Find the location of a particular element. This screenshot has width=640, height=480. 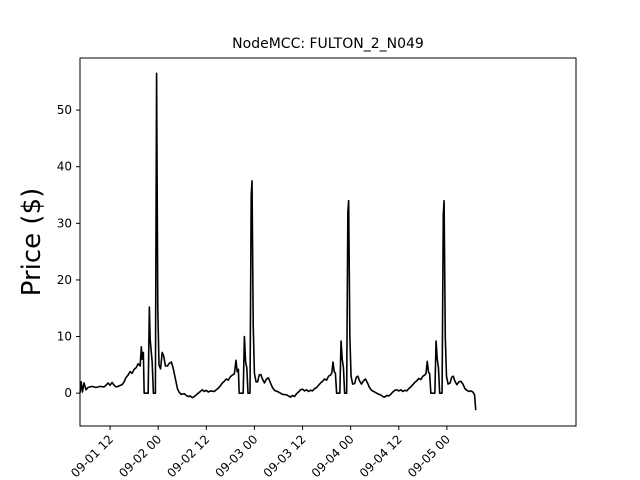

y-tick-label-5: 50 is located at coordinates (64, 110).